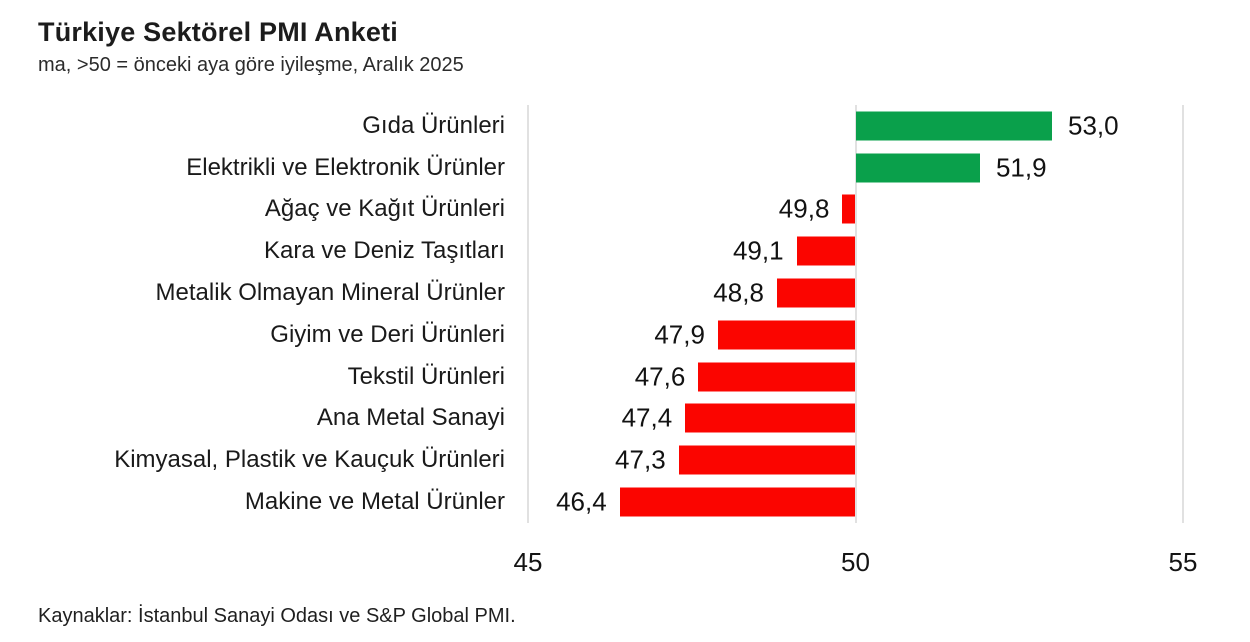  I want to click on bar-row: Kimyasal, Plastik ve Kauçuk Ürünleri 47,3, so click(625, 460).